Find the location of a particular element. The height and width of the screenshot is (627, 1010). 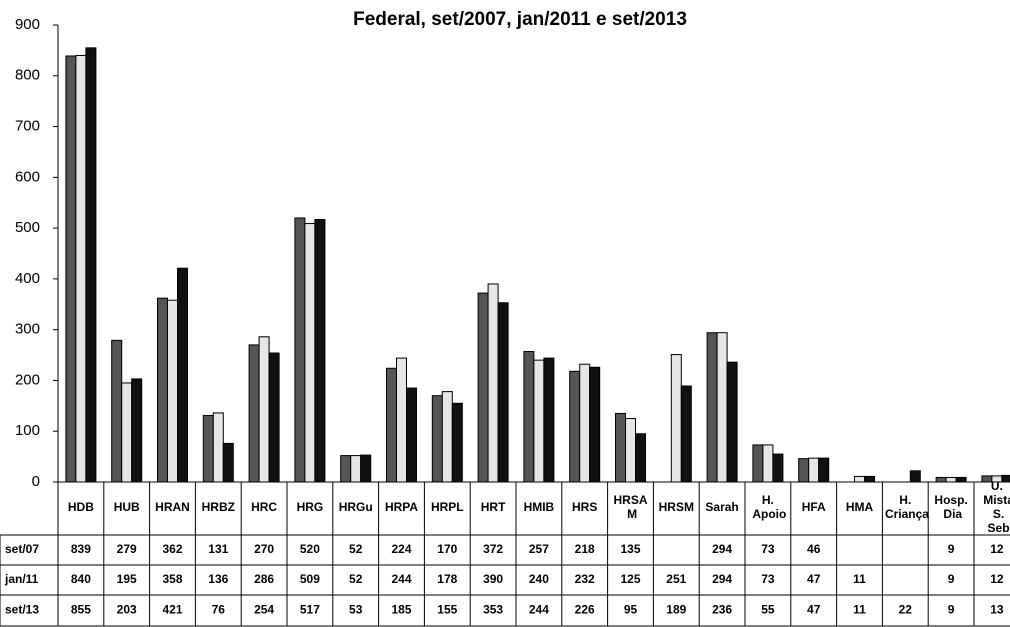

table-value: 358 is located at coordinates (172, 579).